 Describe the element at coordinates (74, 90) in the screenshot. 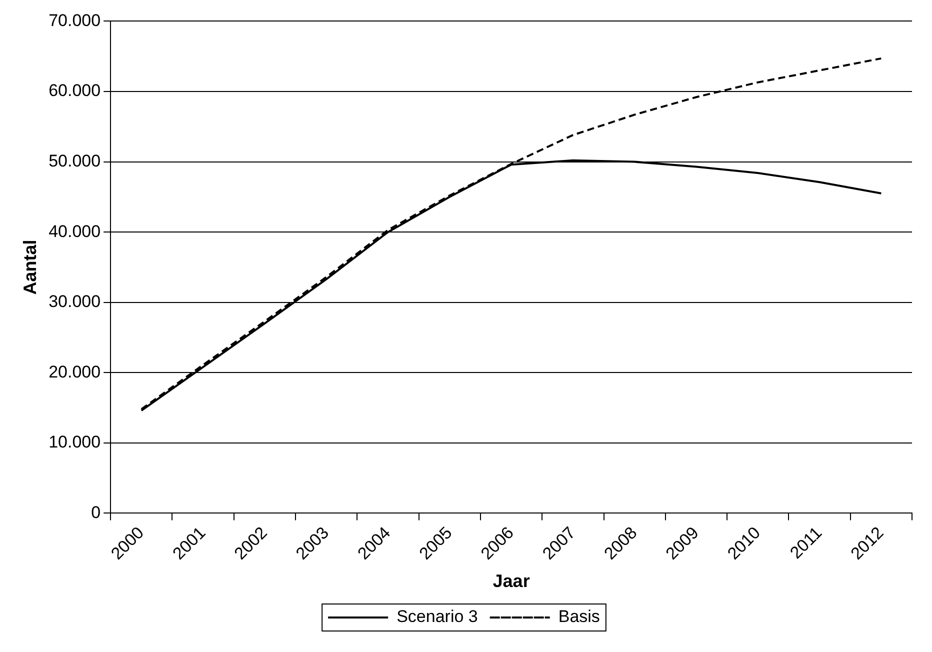

I see `y-tick-label: 60.000` at that location.